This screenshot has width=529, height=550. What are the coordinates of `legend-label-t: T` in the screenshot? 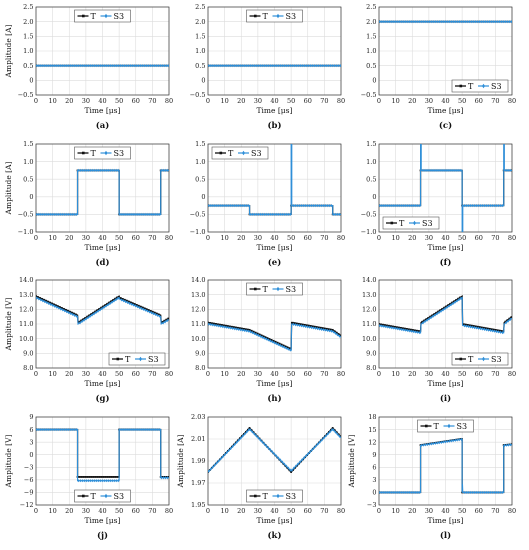 It's located at (231, 153).